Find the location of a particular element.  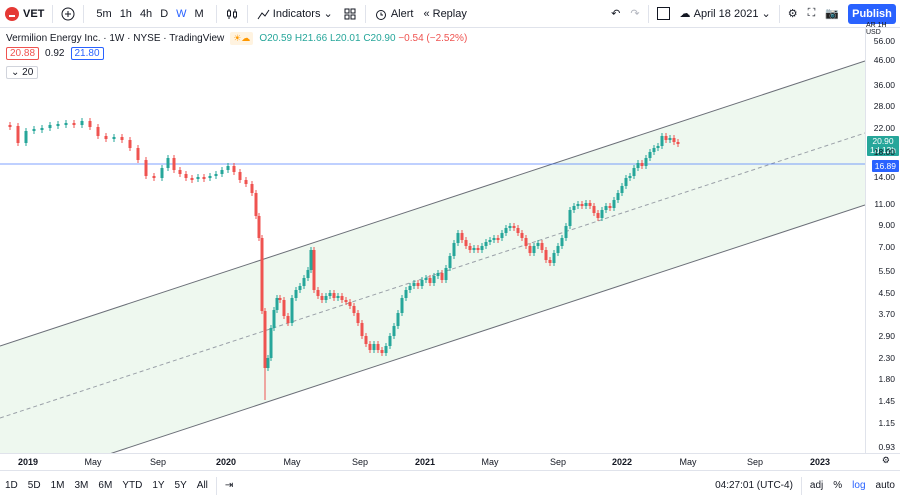

range-5y: 5Y is located at coordinates (180, 485).